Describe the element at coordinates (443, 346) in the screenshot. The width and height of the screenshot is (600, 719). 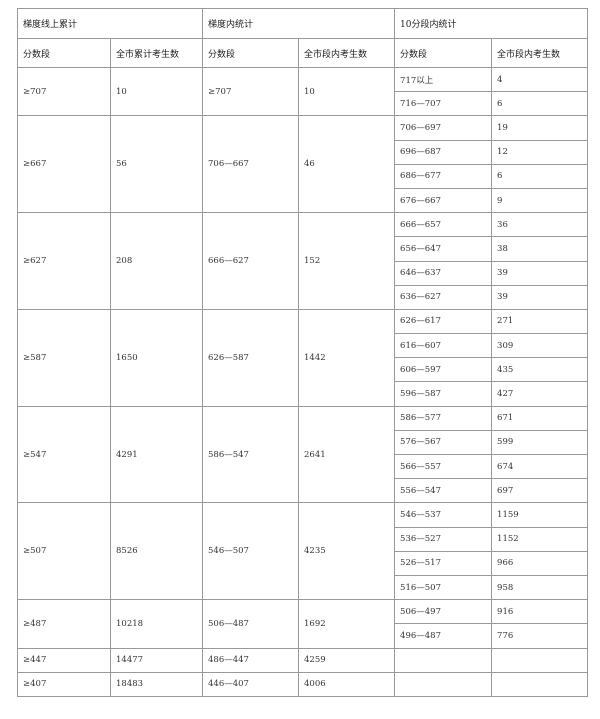
I see `segment-range-cell: 616—607` at that location.